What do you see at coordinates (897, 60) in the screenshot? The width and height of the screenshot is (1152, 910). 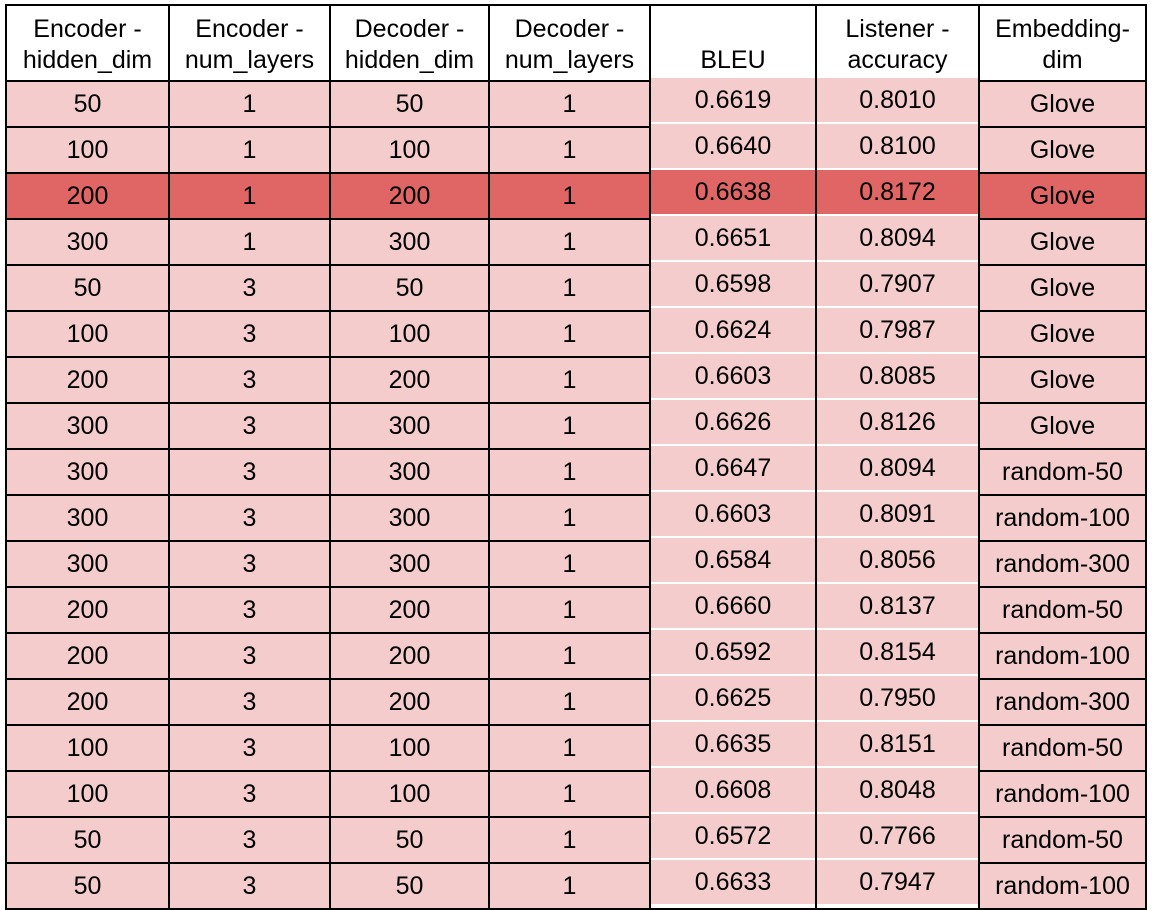 I see `column-header-line: accuracy` at bounding box center [897, 60].